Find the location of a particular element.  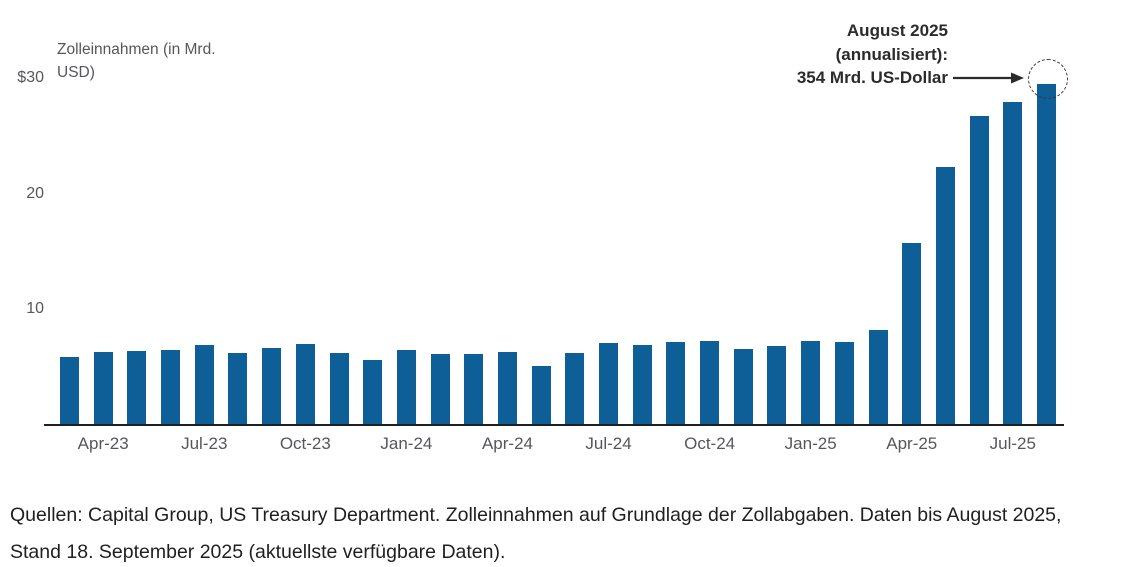

x-tick-Apr-23: Apr-23 is located at coordinates (103, 443).